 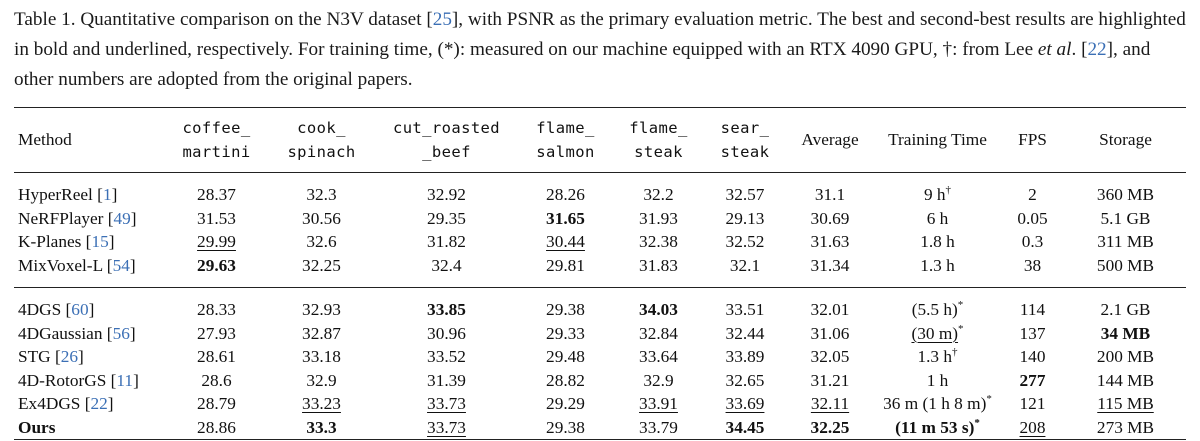 I want to click on psnr-cell: 33.85, so click(x=446, y=309).